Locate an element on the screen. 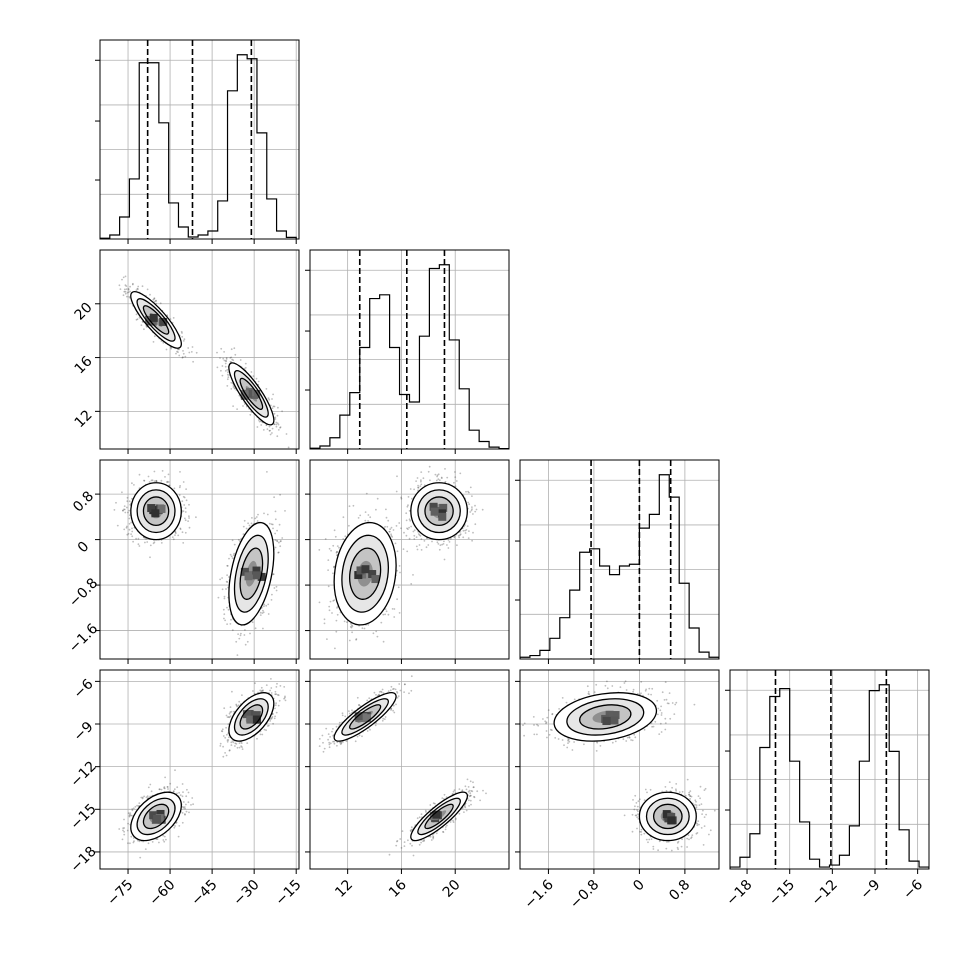  axis-frame is located at coordinates (199, 349).